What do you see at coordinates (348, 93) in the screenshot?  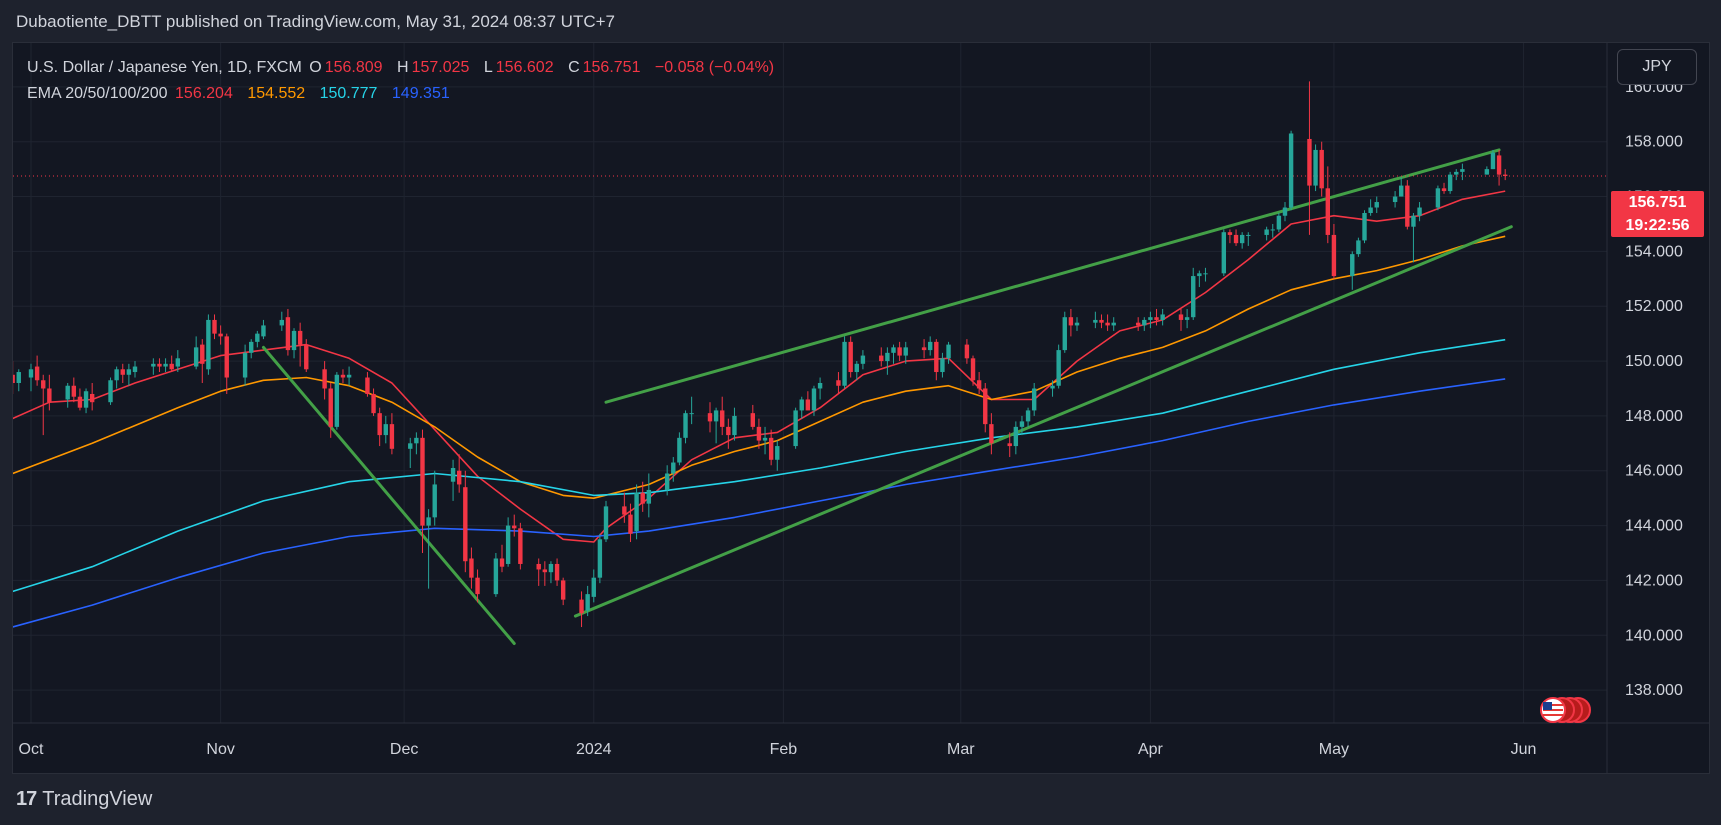 I see `ema100-value: 150.777` at bounding box center [348, 93].